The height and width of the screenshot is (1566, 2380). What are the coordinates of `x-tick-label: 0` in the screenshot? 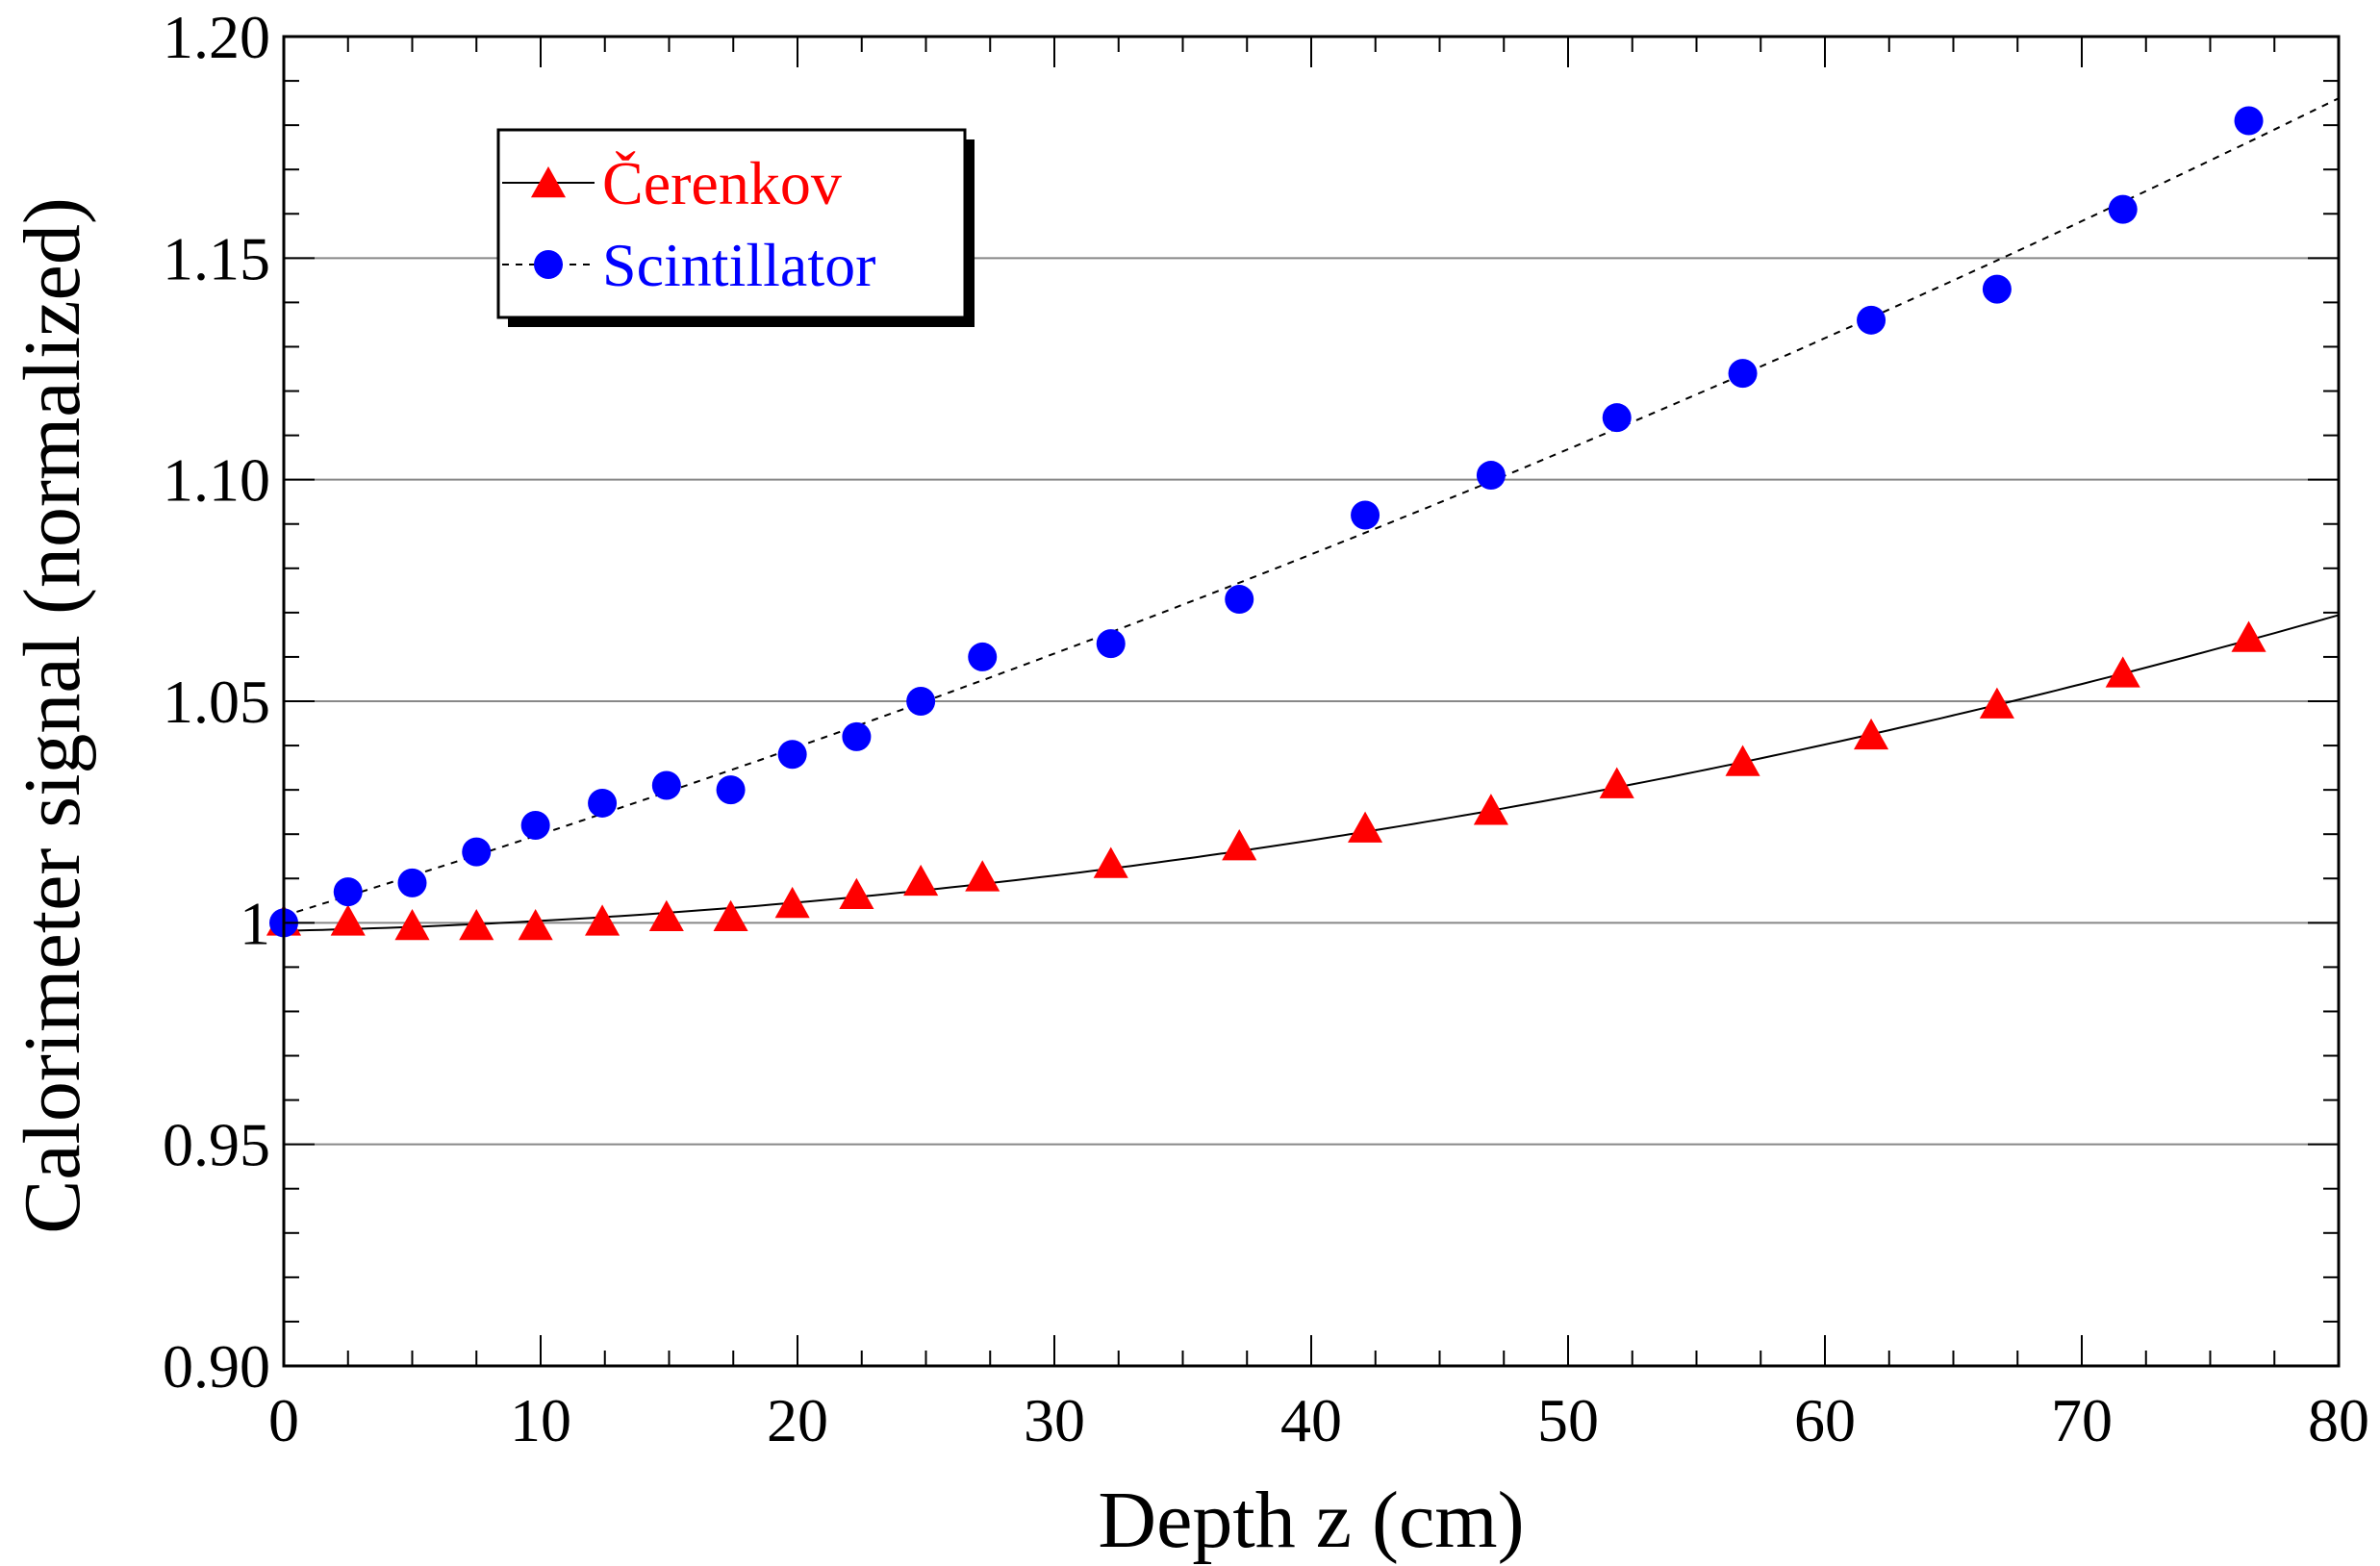 It's located at (284, 1420).